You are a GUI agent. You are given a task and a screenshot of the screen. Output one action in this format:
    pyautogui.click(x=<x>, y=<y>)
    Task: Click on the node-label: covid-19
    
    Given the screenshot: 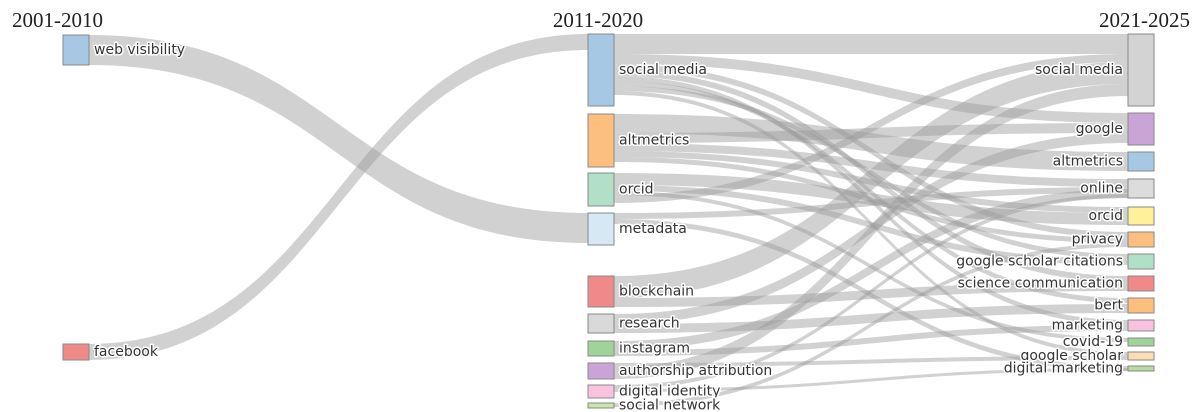 What is the action you would take?
    pyautogui.click(x=1093, y=342)
    